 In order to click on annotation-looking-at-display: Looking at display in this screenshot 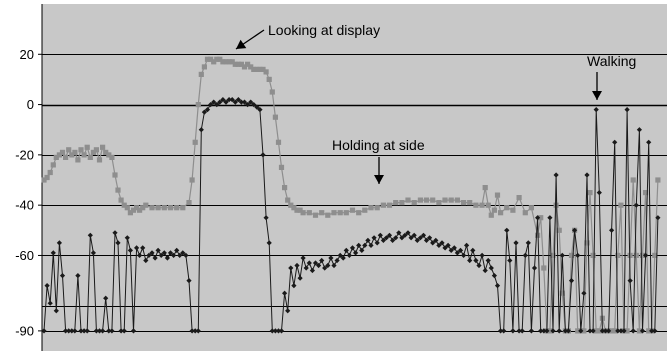, I will do `click(324, 30)`.